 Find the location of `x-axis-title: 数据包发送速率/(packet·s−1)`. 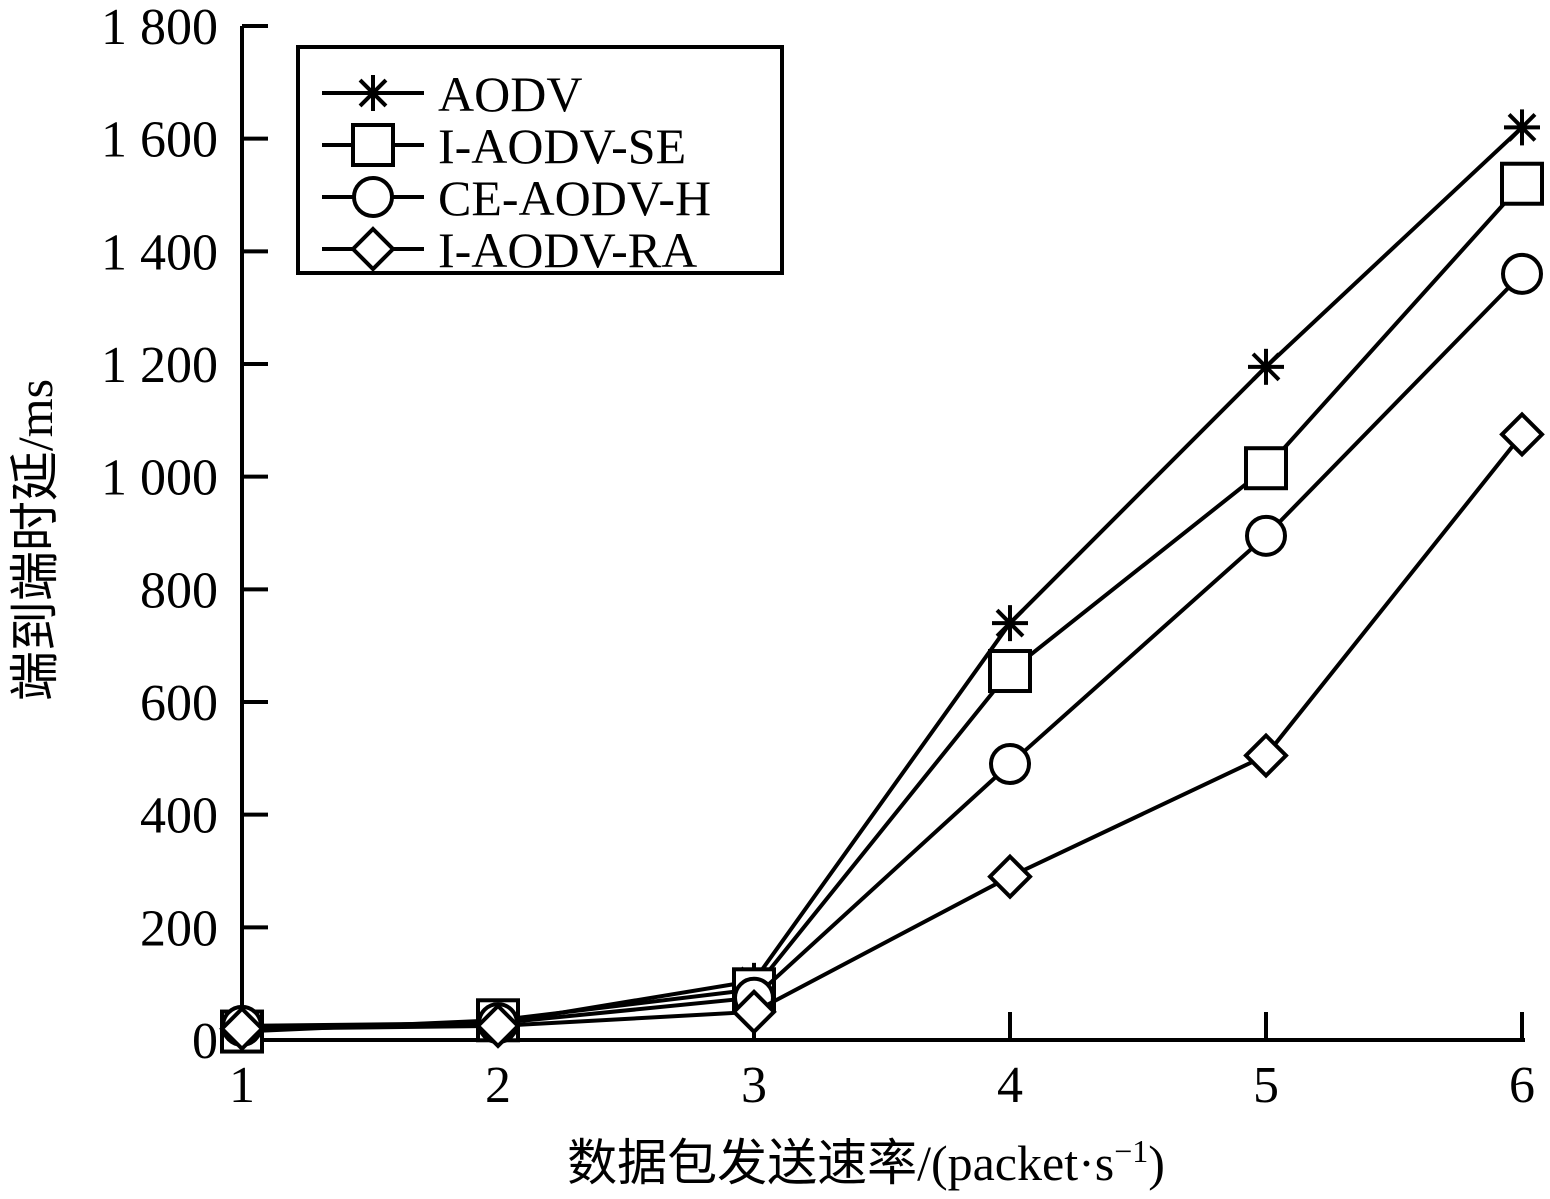

x-axis-title: 数据包发送速率/(packet·s−1) is located at coordinates (866, 1162).